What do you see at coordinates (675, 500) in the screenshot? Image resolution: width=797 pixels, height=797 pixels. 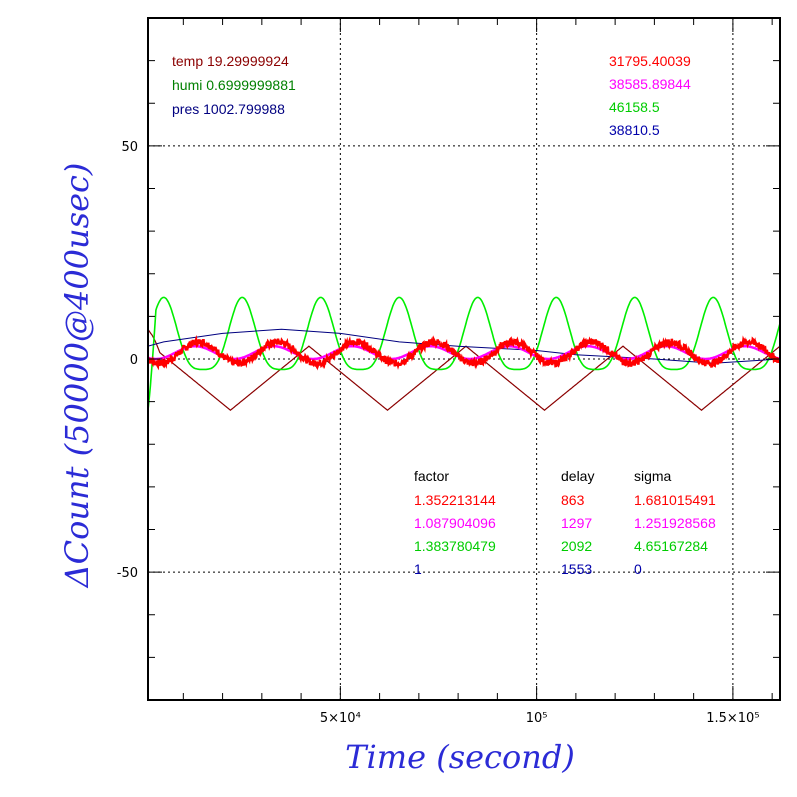 I see `table-cell-sigma: 1.681015491` at bounding box center [675, 500].